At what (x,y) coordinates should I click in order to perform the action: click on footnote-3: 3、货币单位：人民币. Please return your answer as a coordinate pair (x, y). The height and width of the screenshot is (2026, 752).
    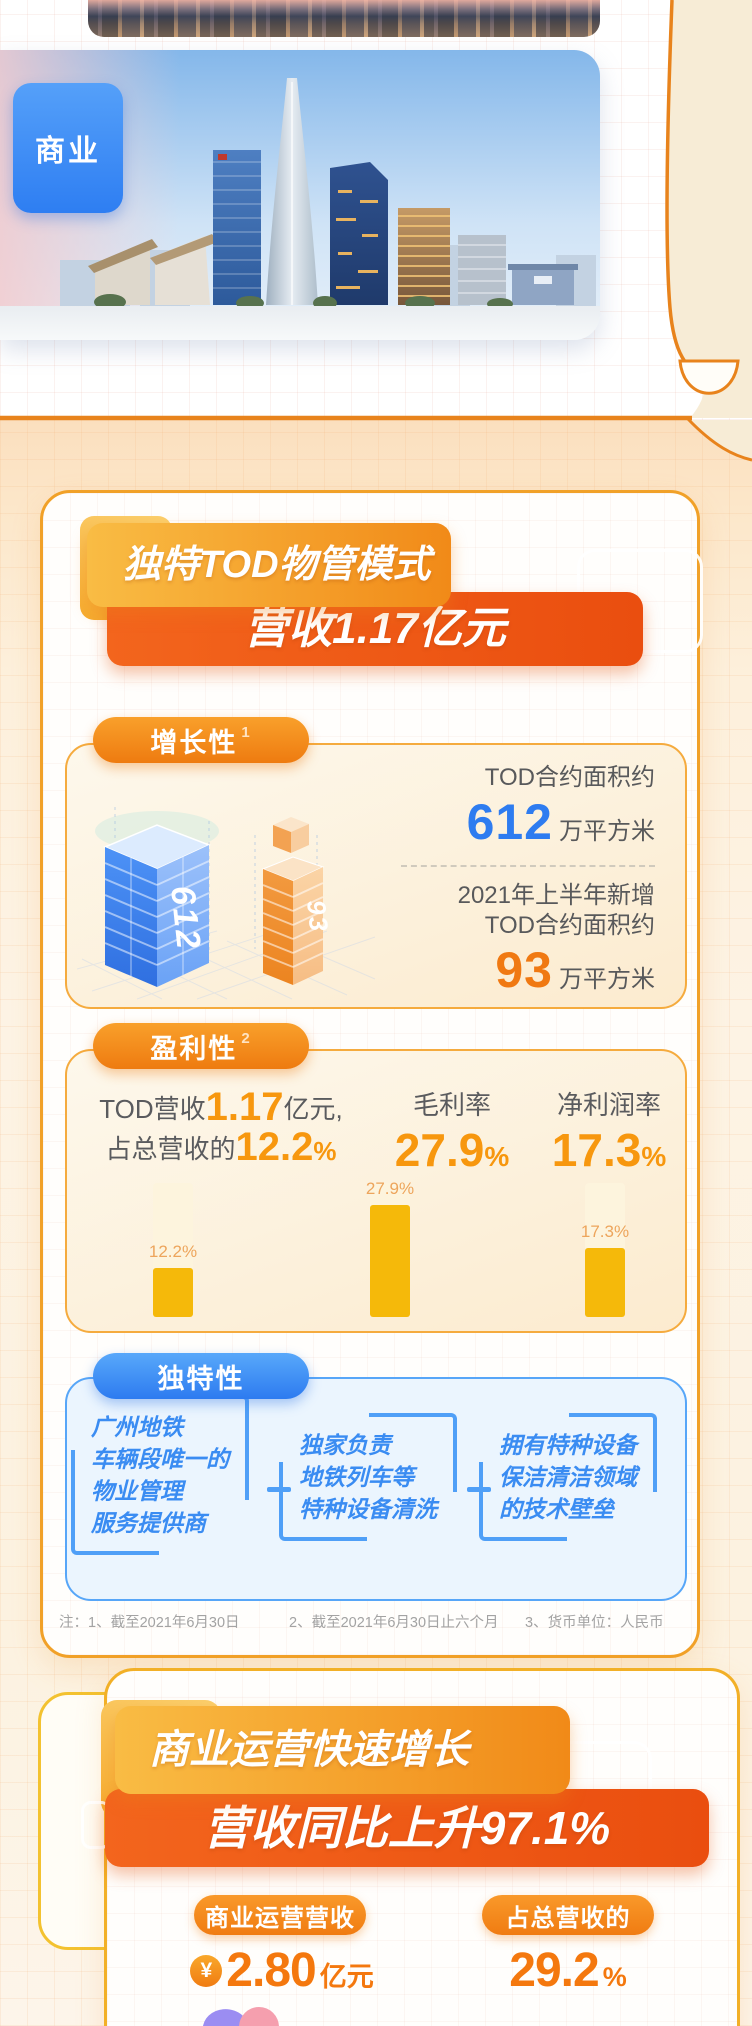
    Looking at the image, I should click on (594, 1623).